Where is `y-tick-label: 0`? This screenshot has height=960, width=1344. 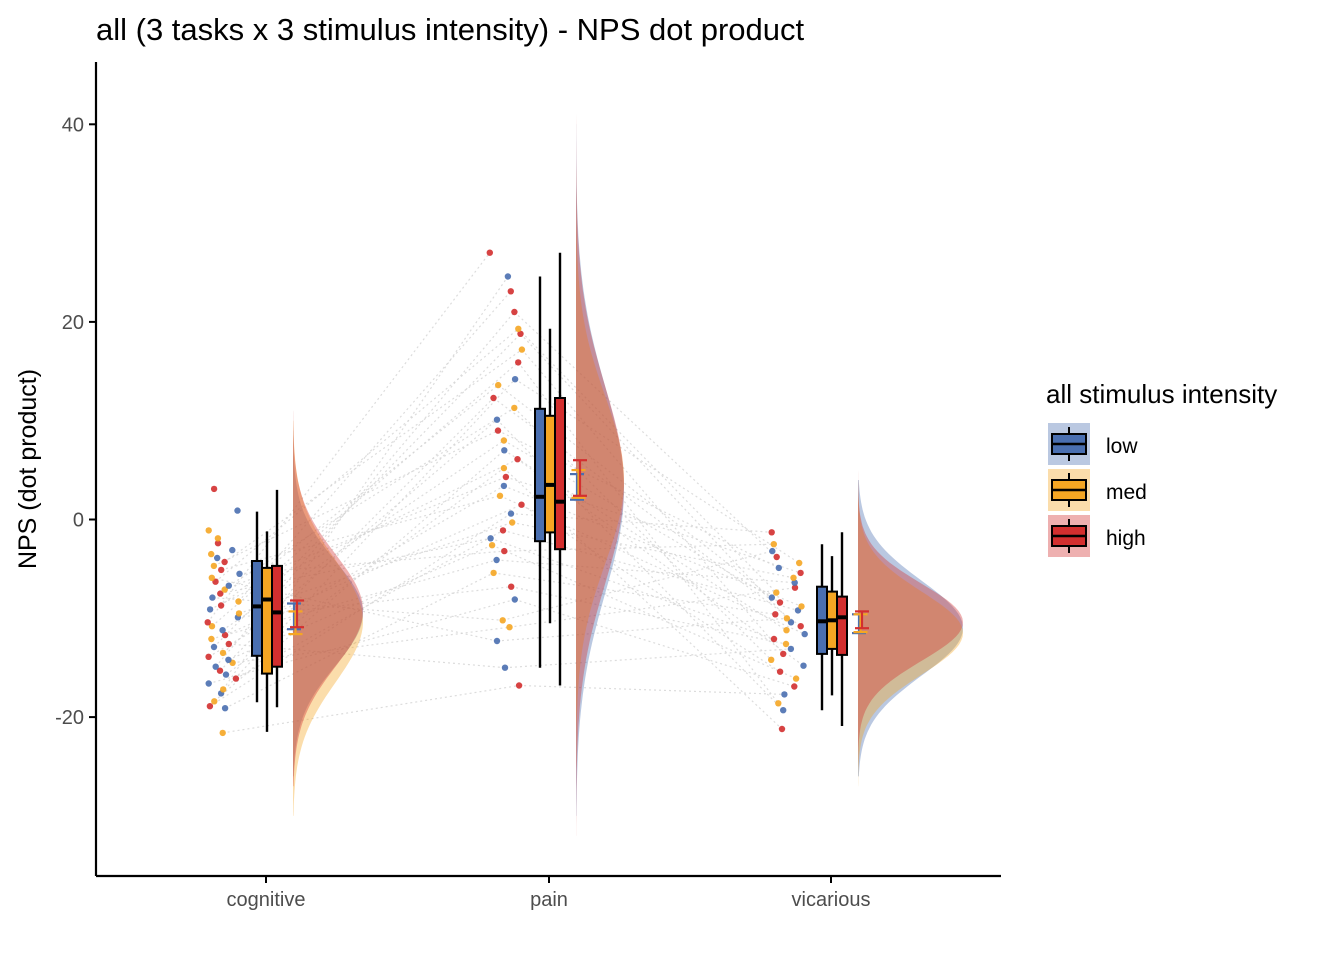
y-tick-label: 0 is located at coordinates (78, 521).